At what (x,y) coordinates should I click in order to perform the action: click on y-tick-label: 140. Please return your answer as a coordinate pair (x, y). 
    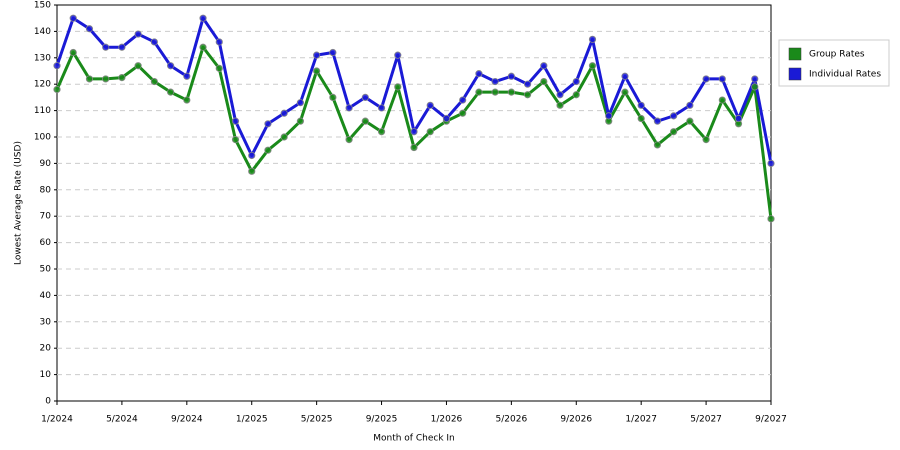
    Looking at the image, I should click on (42, 32).